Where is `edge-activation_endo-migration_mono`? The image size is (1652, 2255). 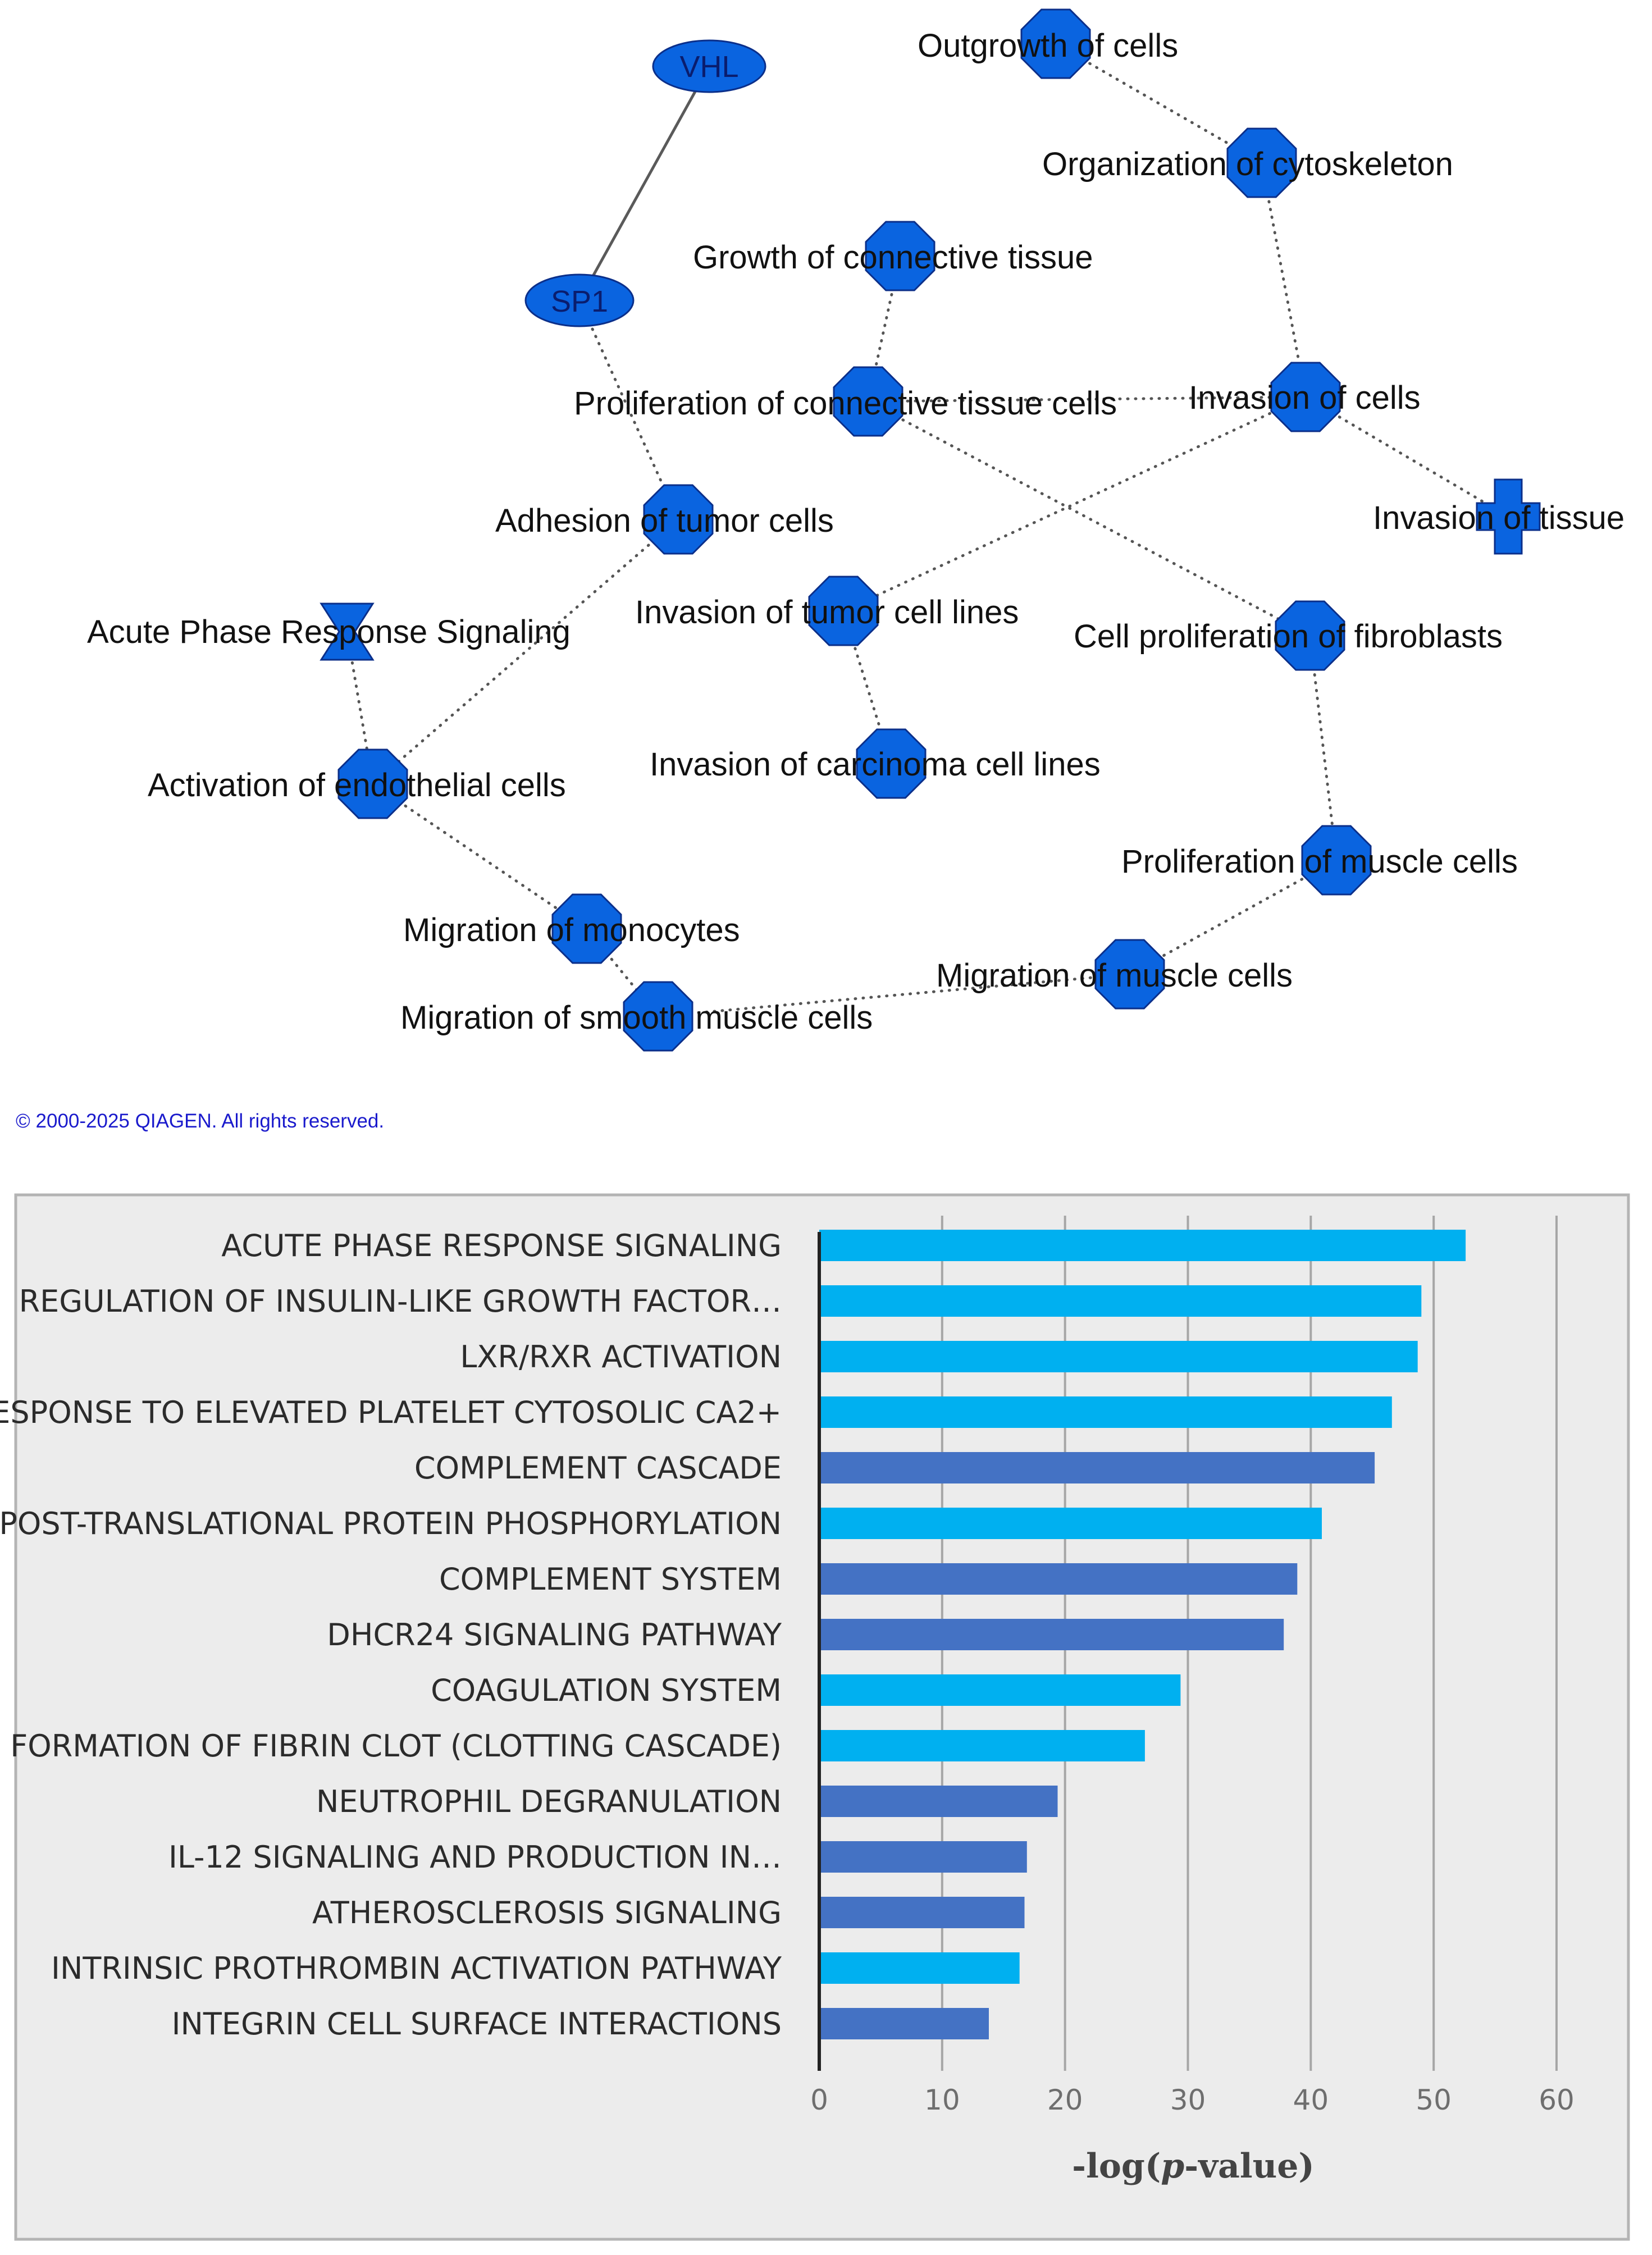
edge-activation_endo-migration_mono is located at coordinates (479, 856).